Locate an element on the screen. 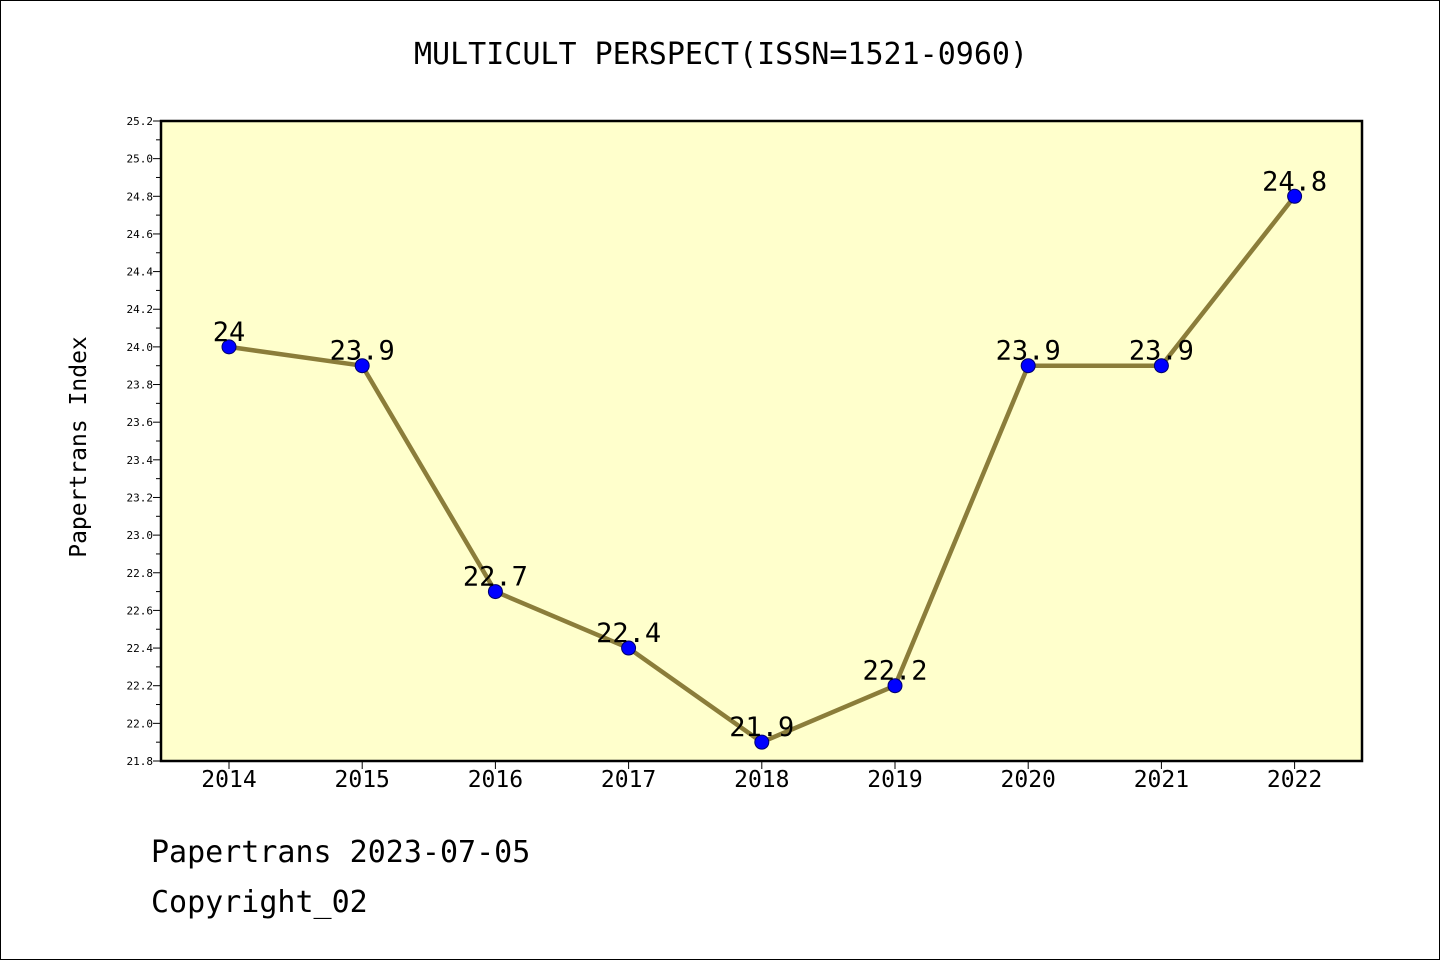 The height and width of the screenshot is (961, 1440). y-tick-label: 23.6 is located at coordinates (140, 422).